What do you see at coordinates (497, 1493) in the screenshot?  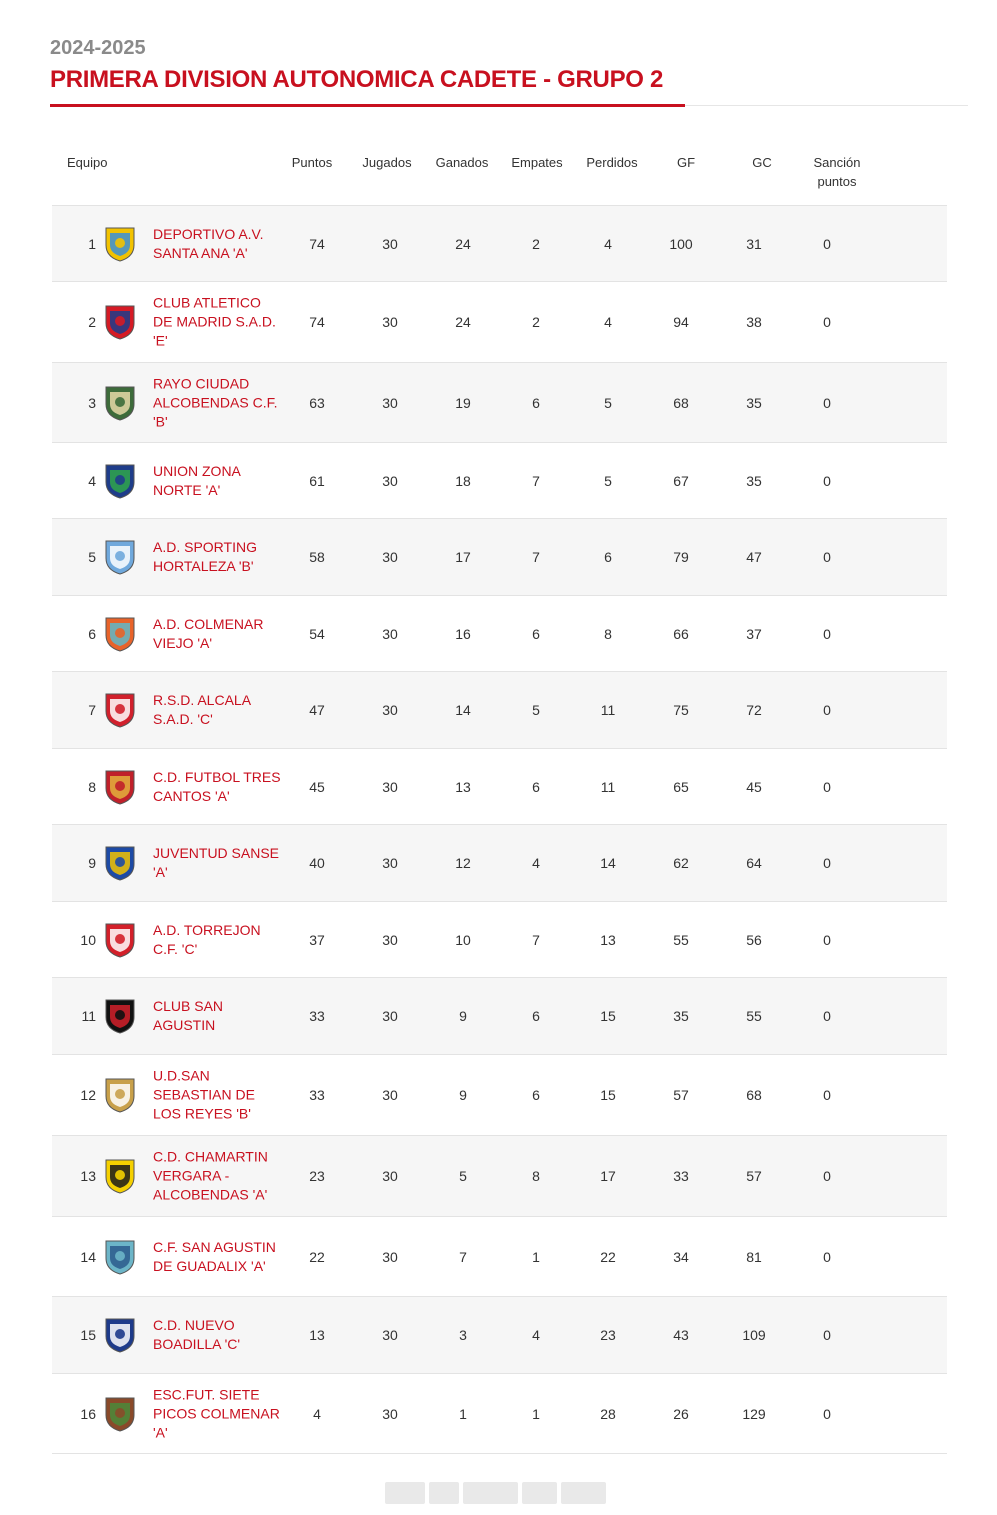 I see `footer-watermark` at bounding box center [497, 1493].